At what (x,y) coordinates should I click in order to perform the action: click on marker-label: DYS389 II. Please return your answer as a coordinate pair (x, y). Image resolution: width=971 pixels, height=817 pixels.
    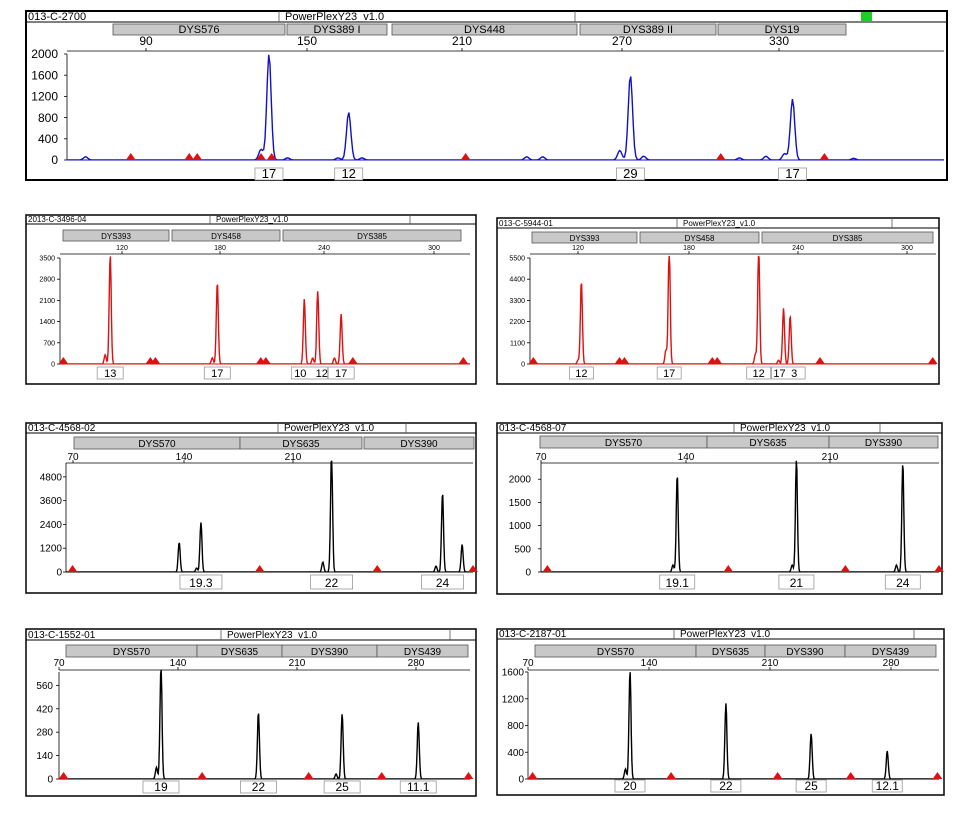
    Looking at the image, I should click on (648, 30).